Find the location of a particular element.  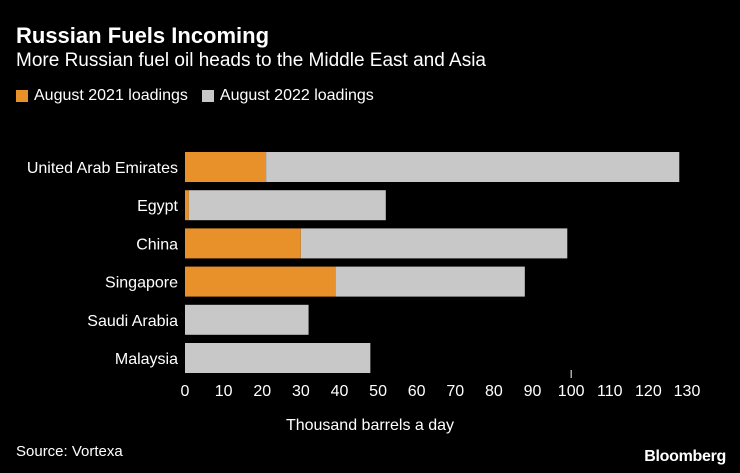

x-tick-label-110: 110 is located at coordinates (610, 391).